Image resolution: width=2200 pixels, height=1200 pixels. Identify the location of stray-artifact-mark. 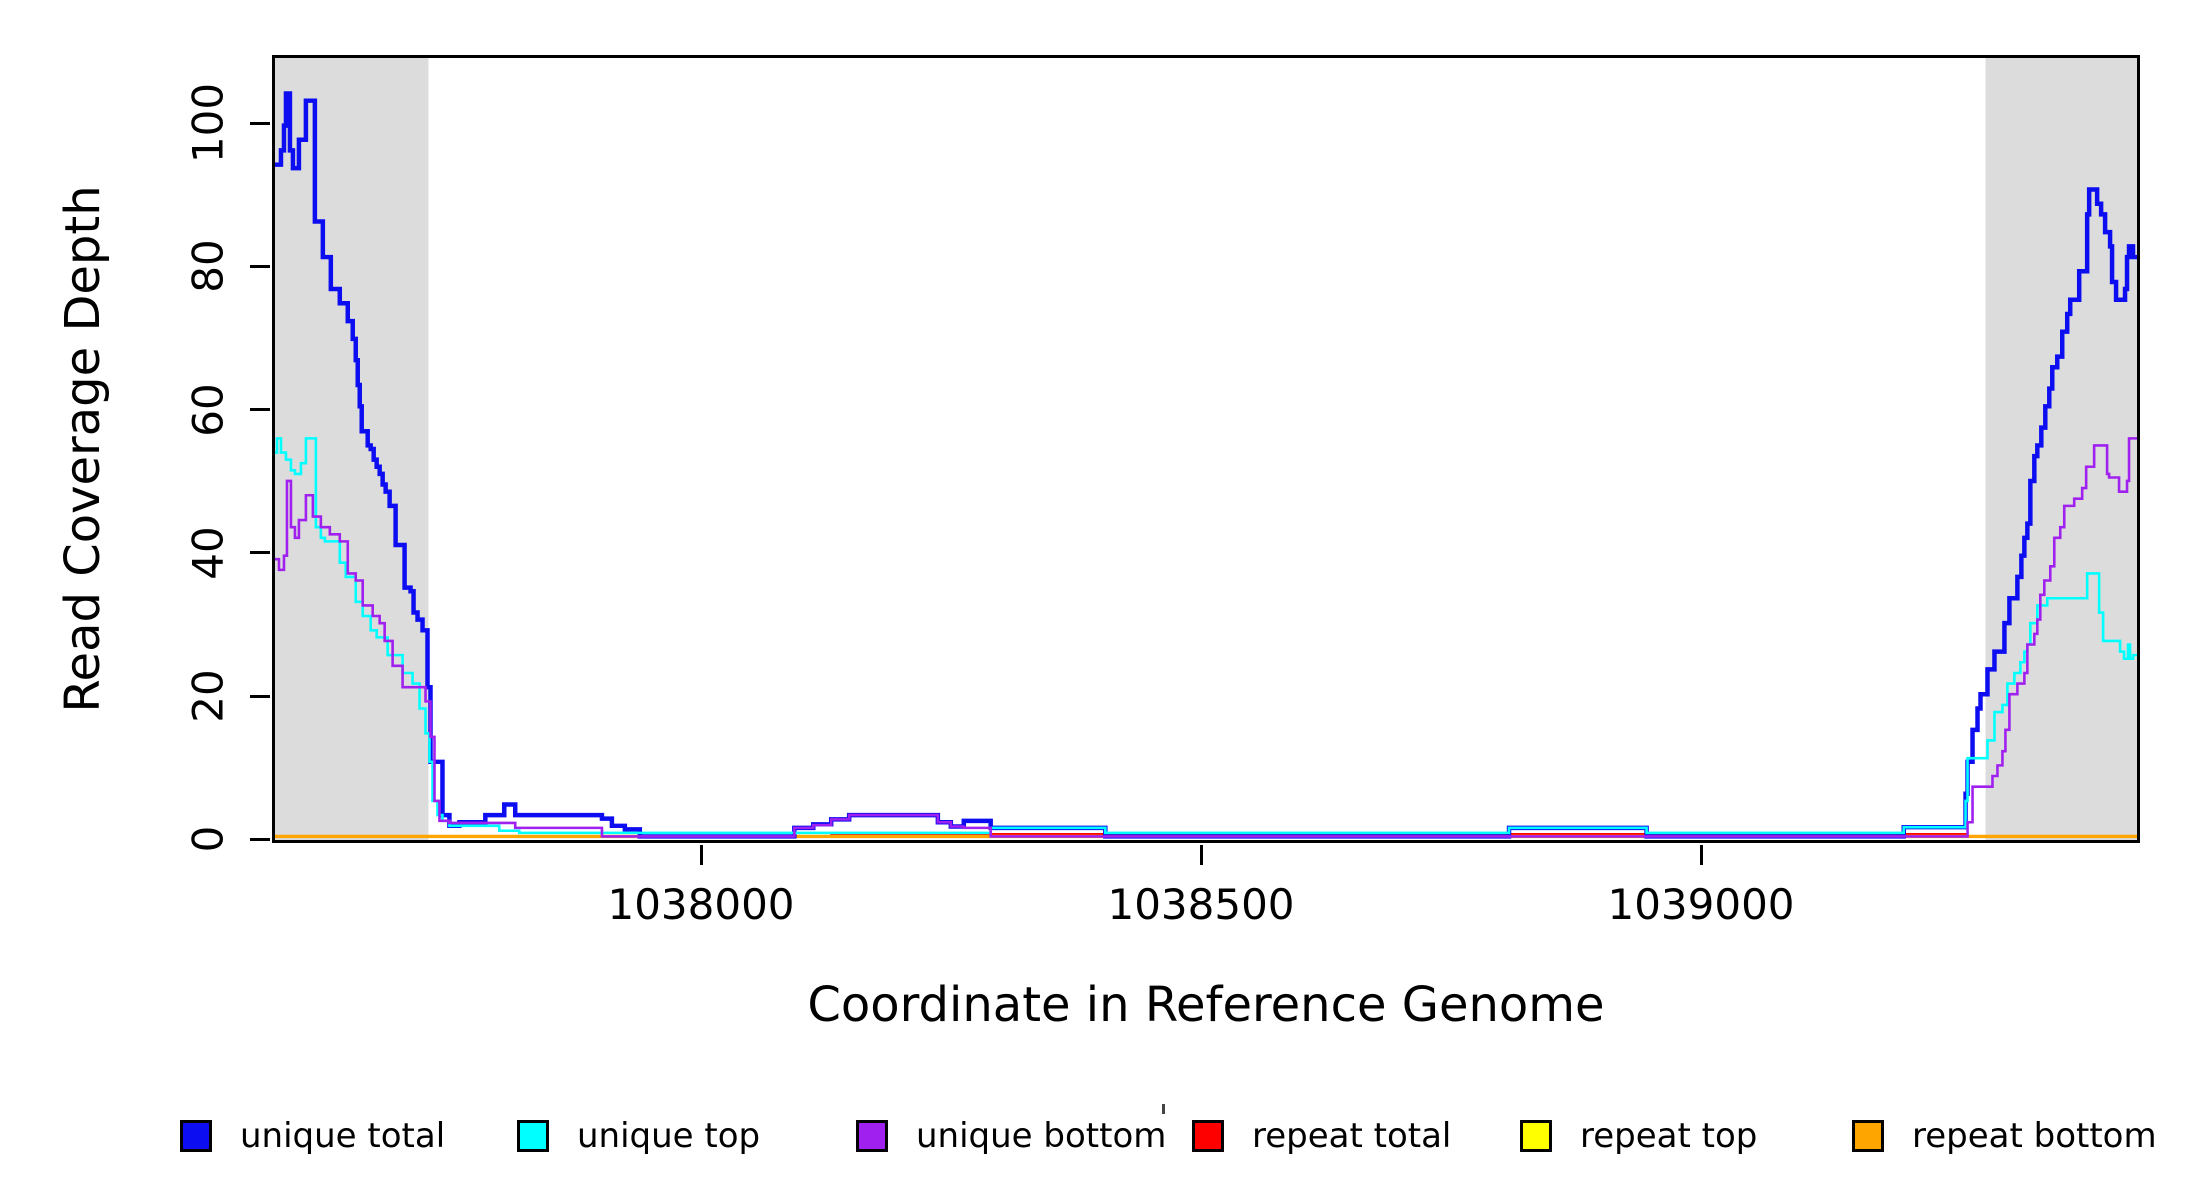
(1163, 1109).